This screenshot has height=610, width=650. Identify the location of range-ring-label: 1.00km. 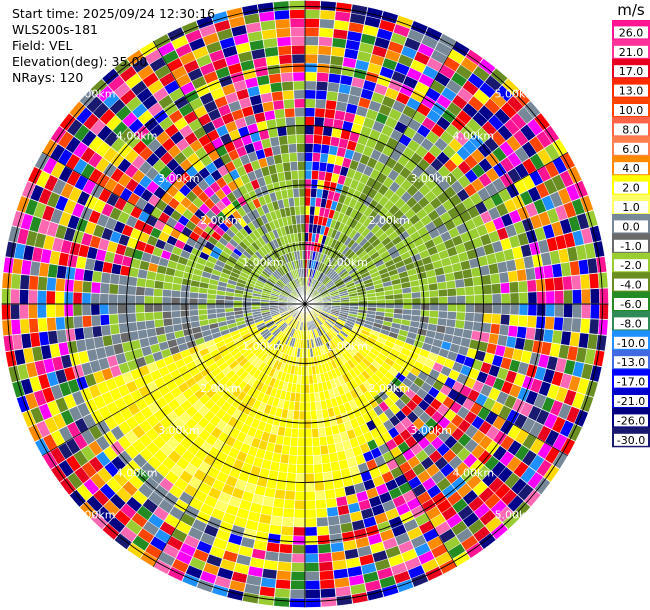
(263, 346).